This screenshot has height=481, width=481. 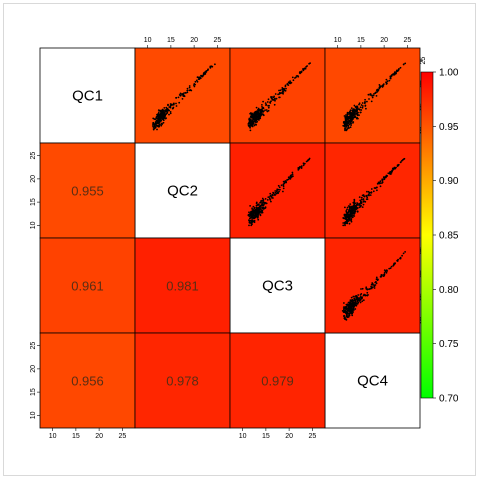 What do you see at coordinates (449, 344) in the screenshot?
I see `colorbar-tick-label: 0.75` at bounding box center [449, 344].